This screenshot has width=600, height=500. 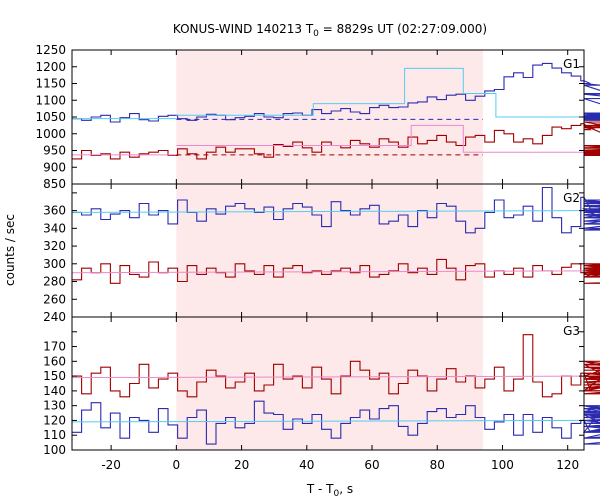 I want to click on y-tick-label: 360, so click(x=54, y=211).